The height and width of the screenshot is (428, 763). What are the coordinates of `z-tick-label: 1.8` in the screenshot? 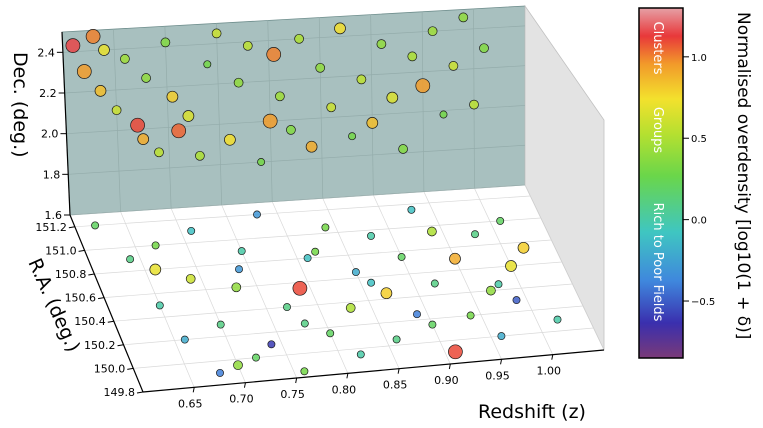 It's located at (52, 174).